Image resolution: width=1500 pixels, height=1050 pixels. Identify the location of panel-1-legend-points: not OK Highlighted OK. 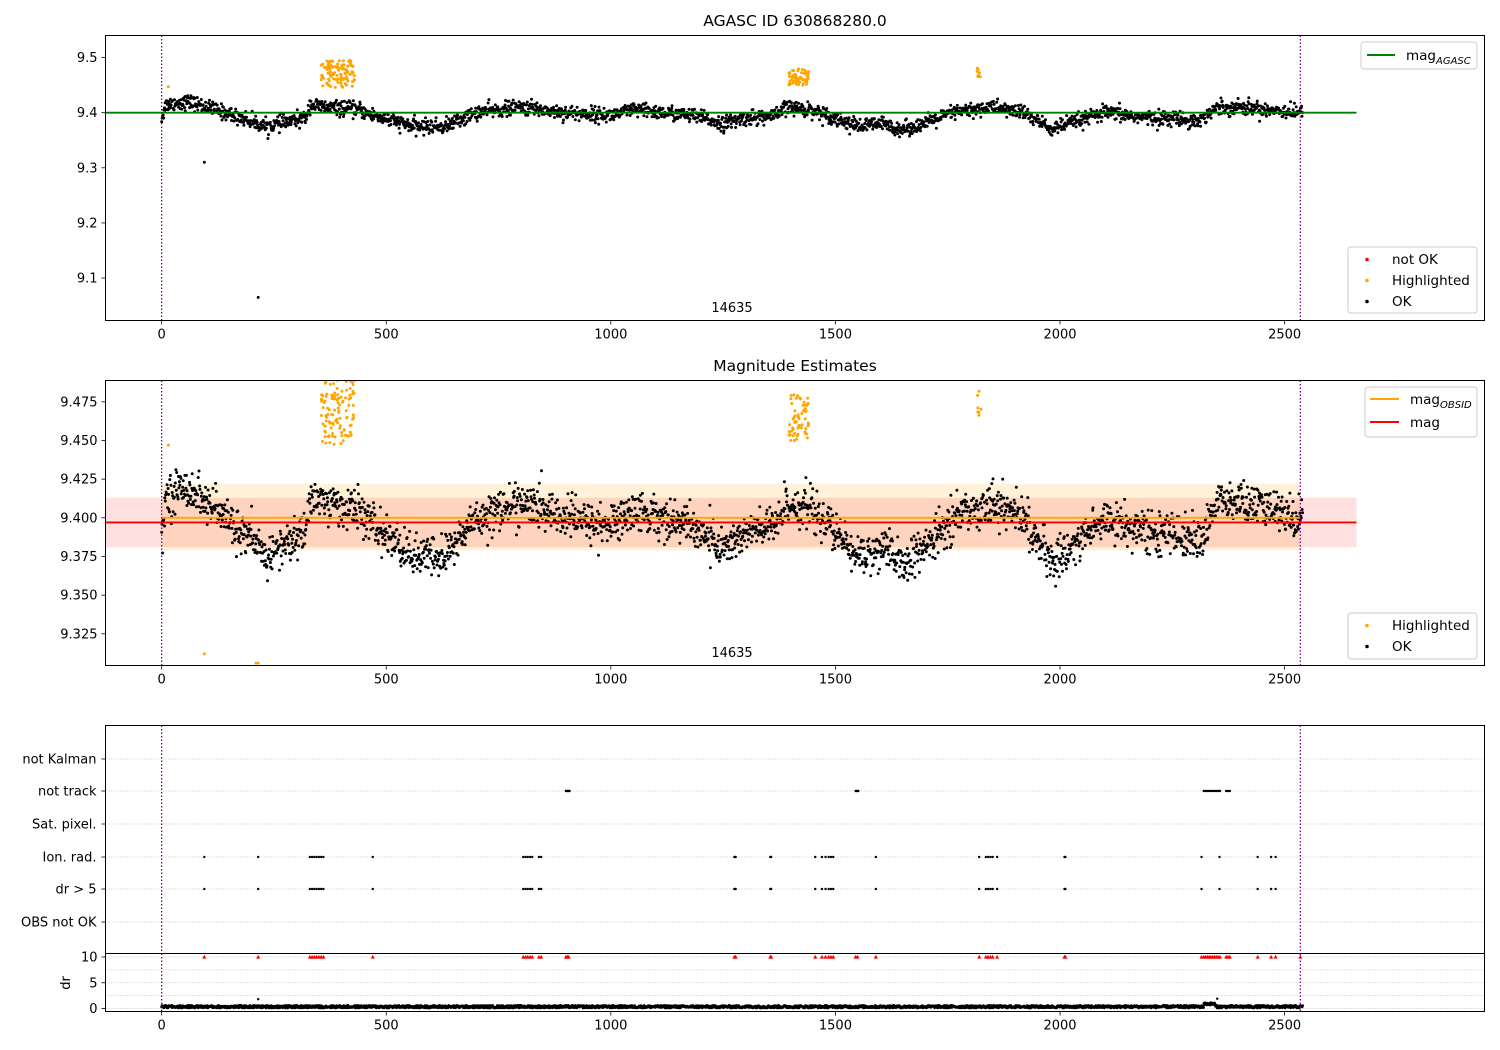
(1412, 280).